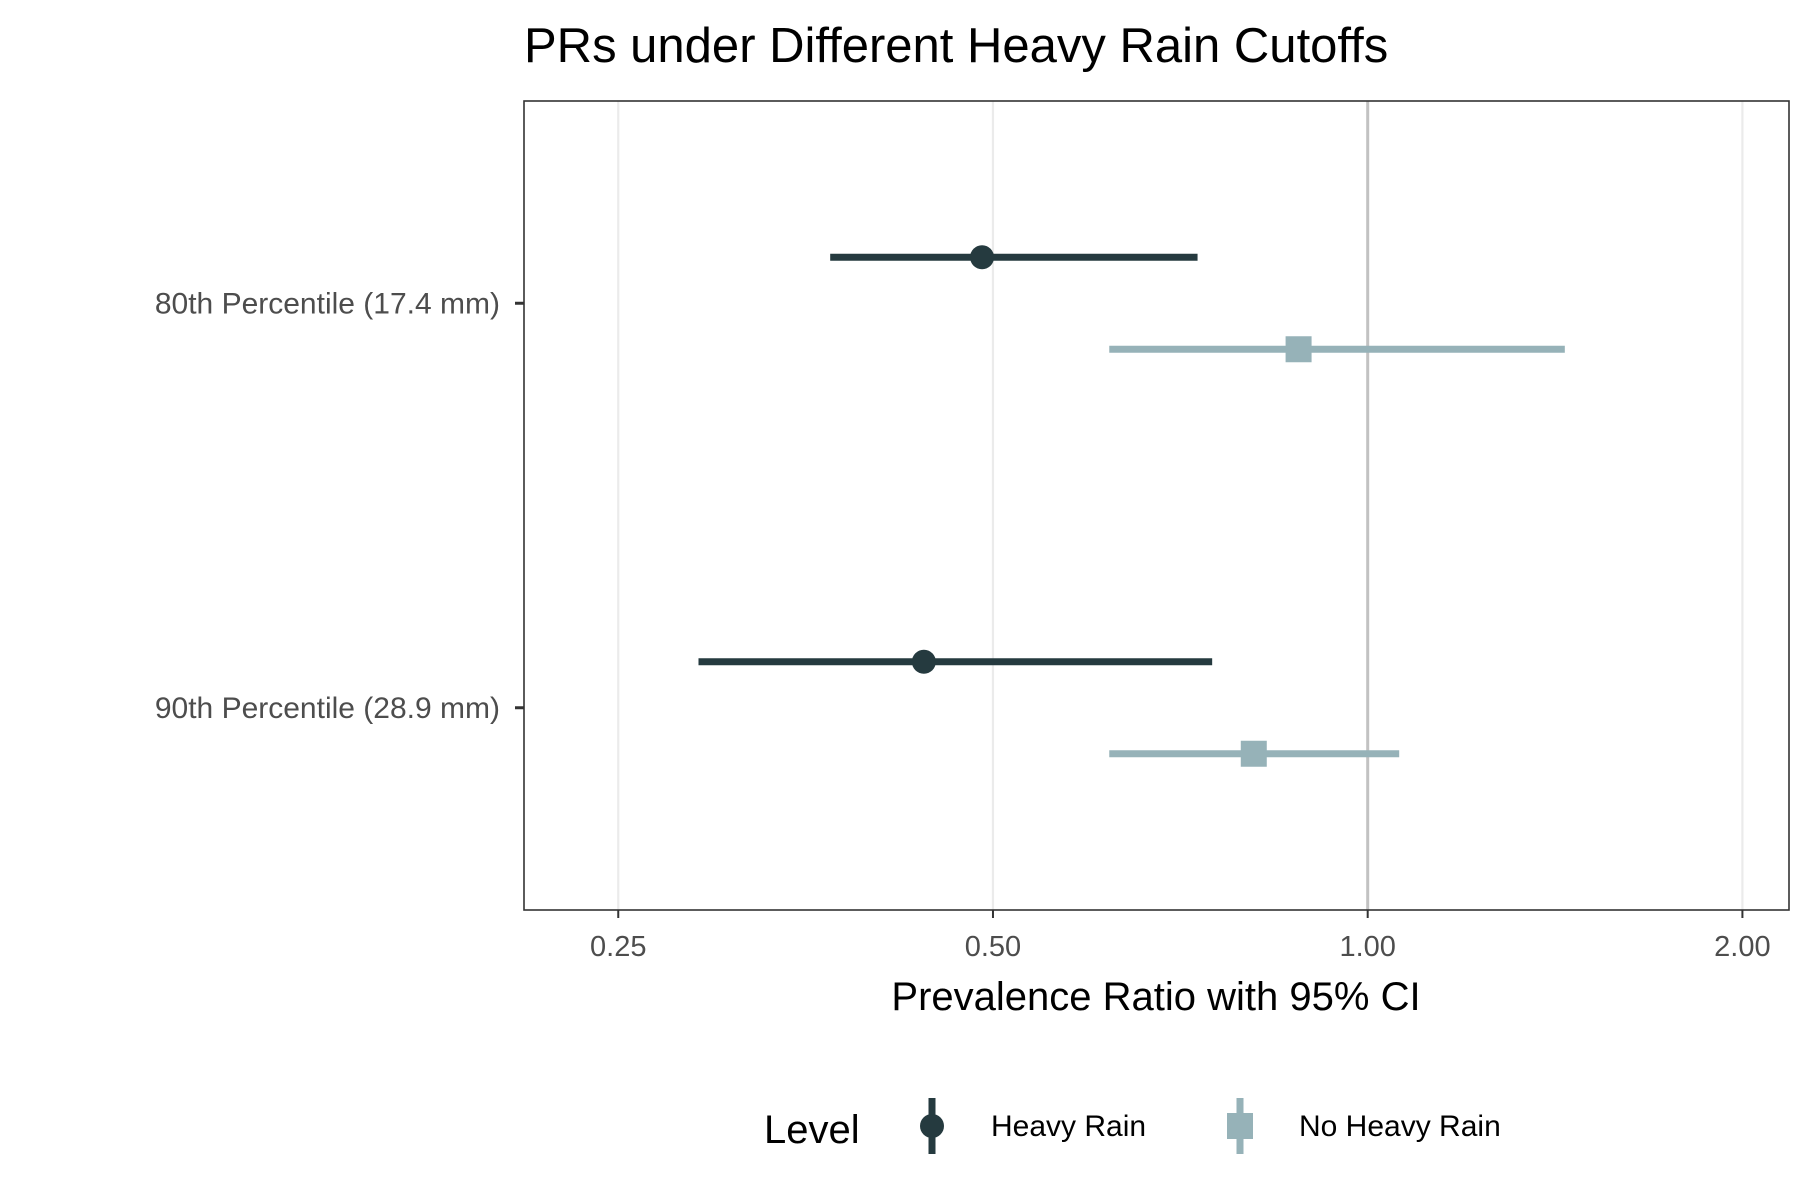 This screenshot has height=1200, width=1800. I want to click on x-tick-label: 0.50, so click(993, 947).